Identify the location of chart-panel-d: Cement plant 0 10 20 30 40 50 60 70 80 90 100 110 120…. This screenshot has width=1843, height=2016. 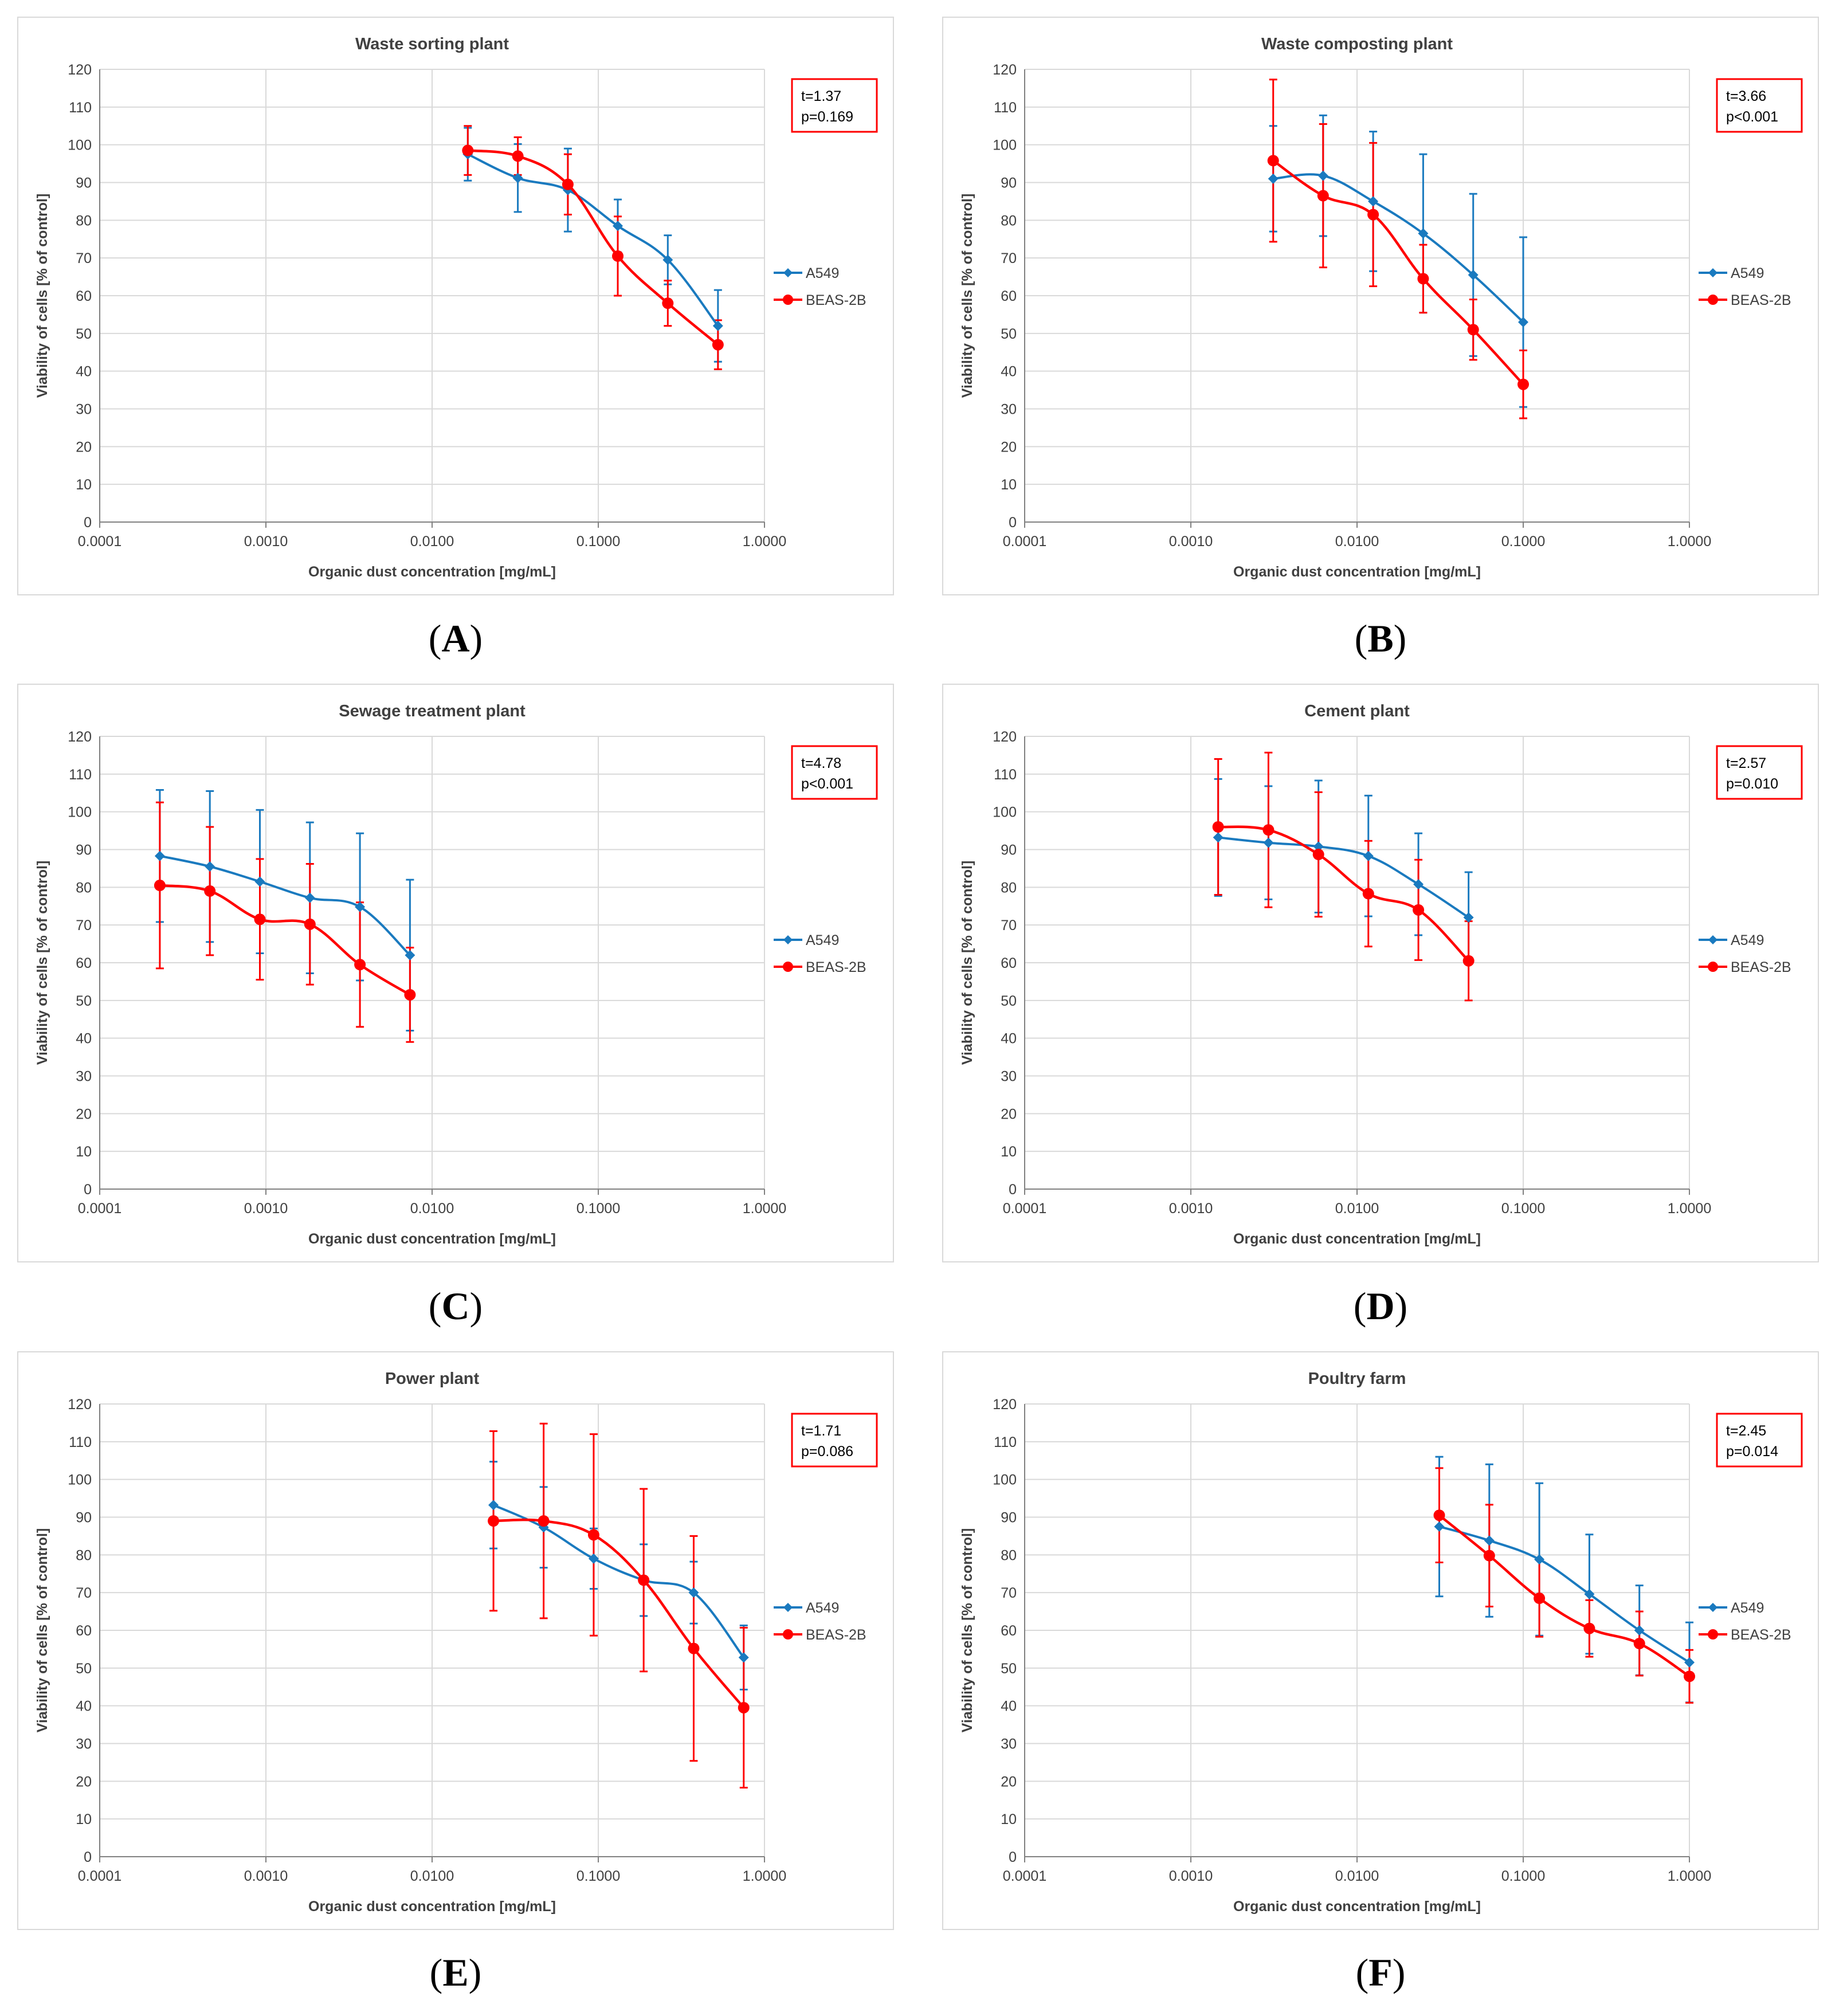
(1380, 973).